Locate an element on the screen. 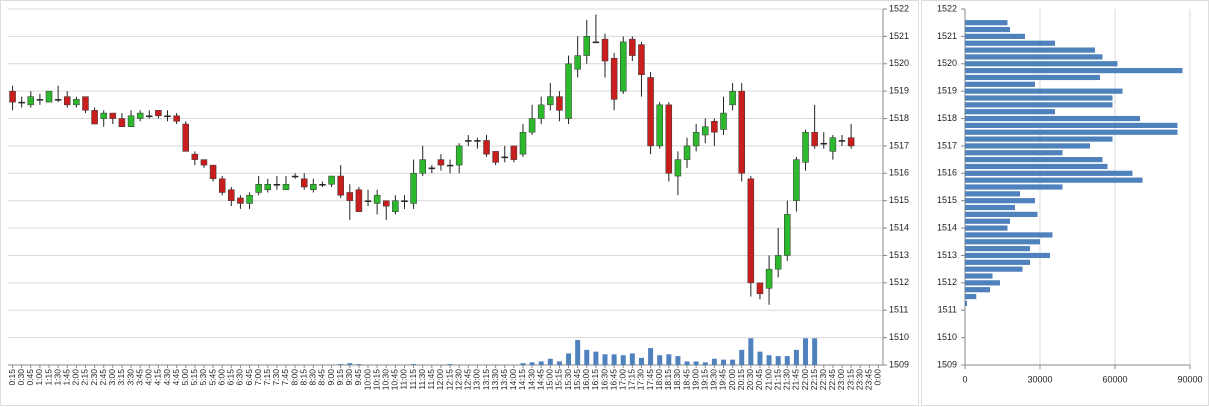 This screenshot has width=1209, height=407. x-tick-label: 4:45 is located at coordinates (176, 377).